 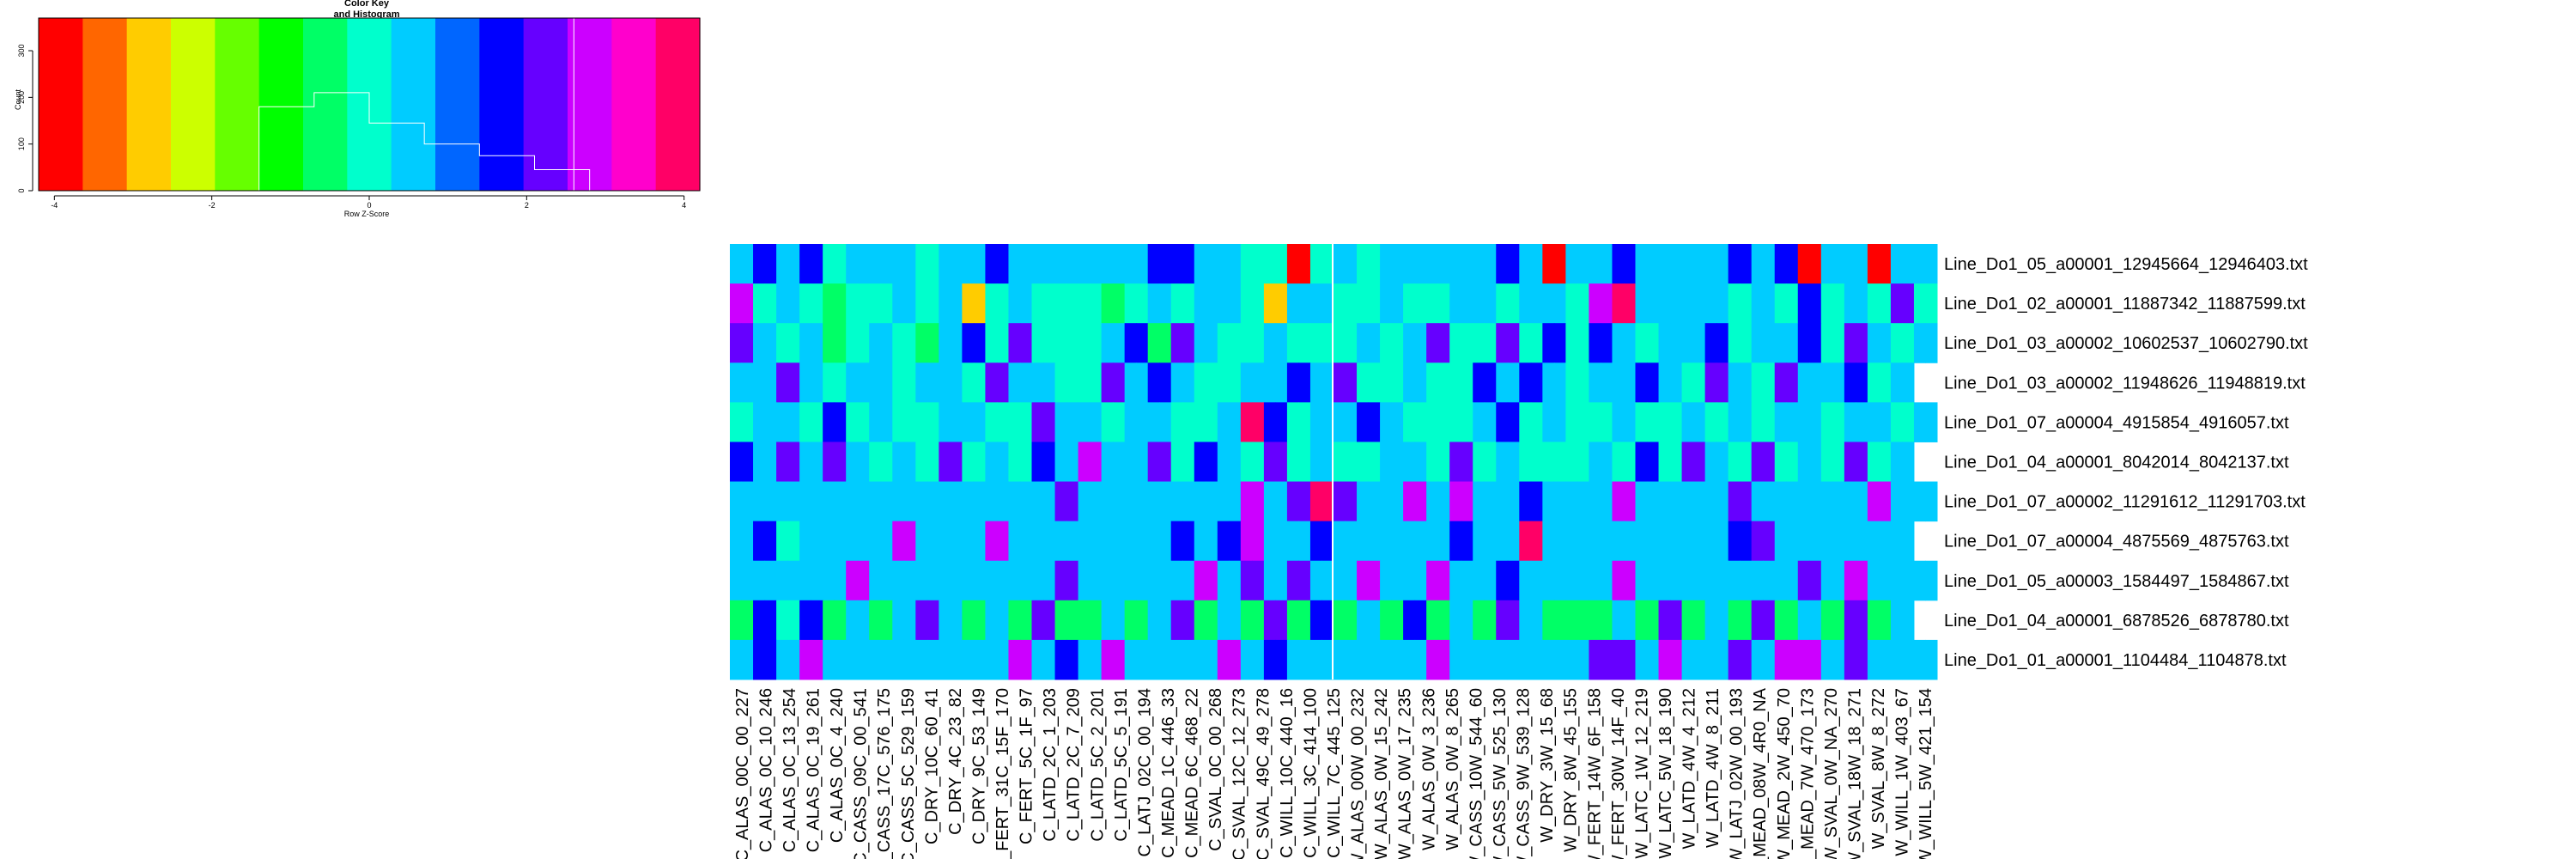 I want to click on heatmap-column-label: C_ALAS_0C_13_254, so click(x=790, y=770).